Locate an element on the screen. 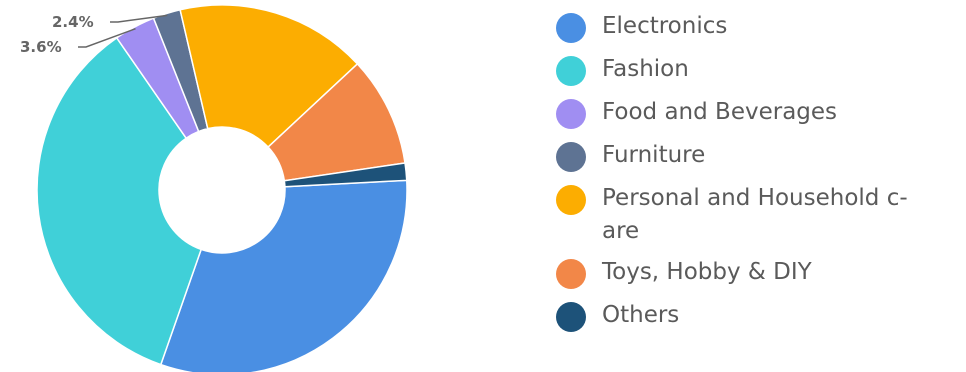  slice-electronics is located at coordinates (283, 275).